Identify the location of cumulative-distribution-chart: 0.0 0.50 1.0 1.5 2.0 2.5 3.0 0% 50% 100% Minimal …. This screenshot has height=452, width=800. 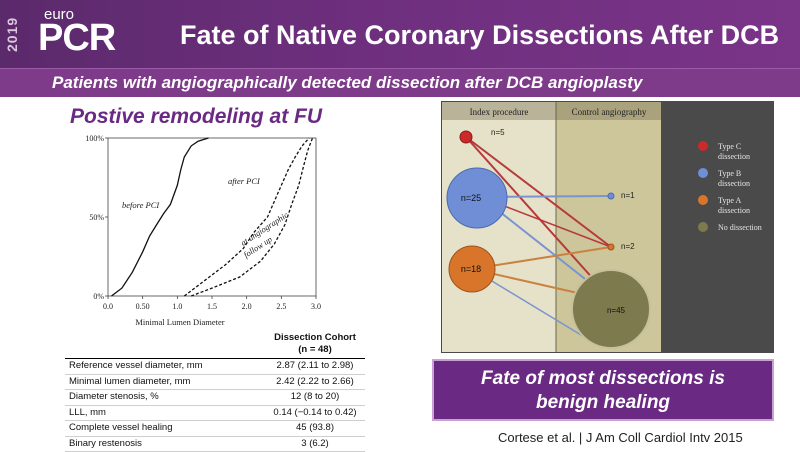
(205, 230).